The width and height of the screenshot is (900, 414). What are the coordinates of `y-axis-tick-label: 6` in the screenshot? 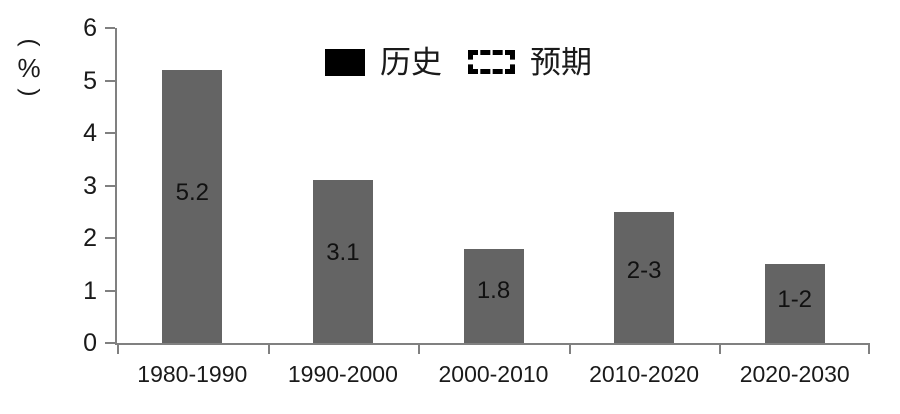 It's located at (90, 28).